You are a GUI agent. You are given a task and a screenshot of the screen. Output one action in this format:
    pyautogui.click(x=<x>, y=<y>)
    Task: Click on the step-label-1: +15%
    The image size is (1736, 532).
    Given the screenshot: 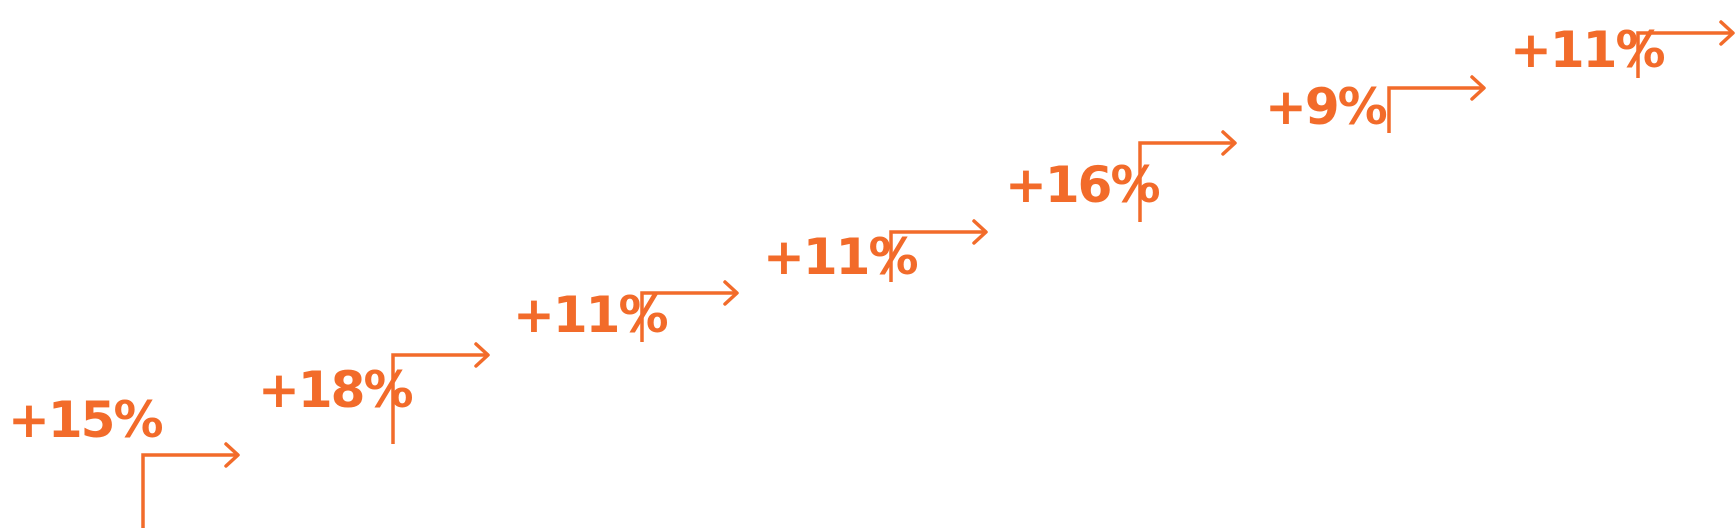 What is the action you would take?
    pyautogui.click(x=86, y=420)
    